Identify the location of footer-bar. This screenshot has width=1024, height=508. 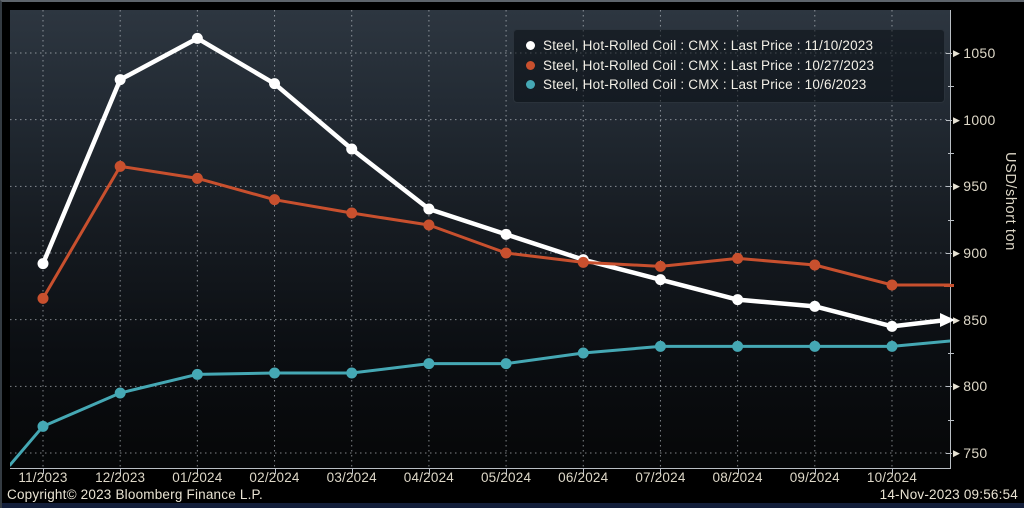
(513, 505).